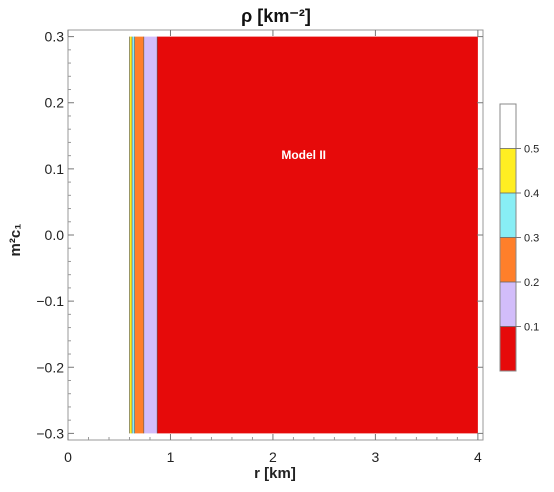 The image size is (554, 492). Describe the element at coordinates (276, 16) in the screenshot. I see `chart-title: ρ [km⁻²]` at that location.